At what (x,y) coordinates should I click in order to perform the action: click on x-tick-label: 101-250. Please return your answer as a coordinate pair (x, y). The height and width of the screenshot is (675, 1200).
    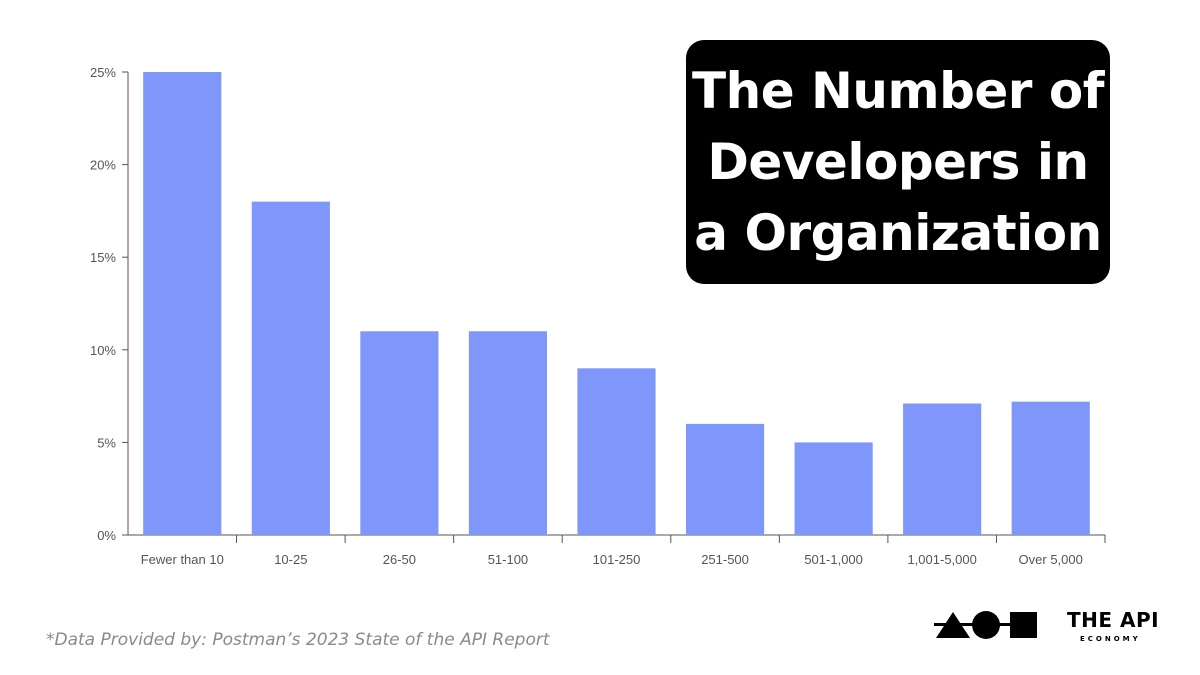
    Looking at the image, I should click on (617, 559).